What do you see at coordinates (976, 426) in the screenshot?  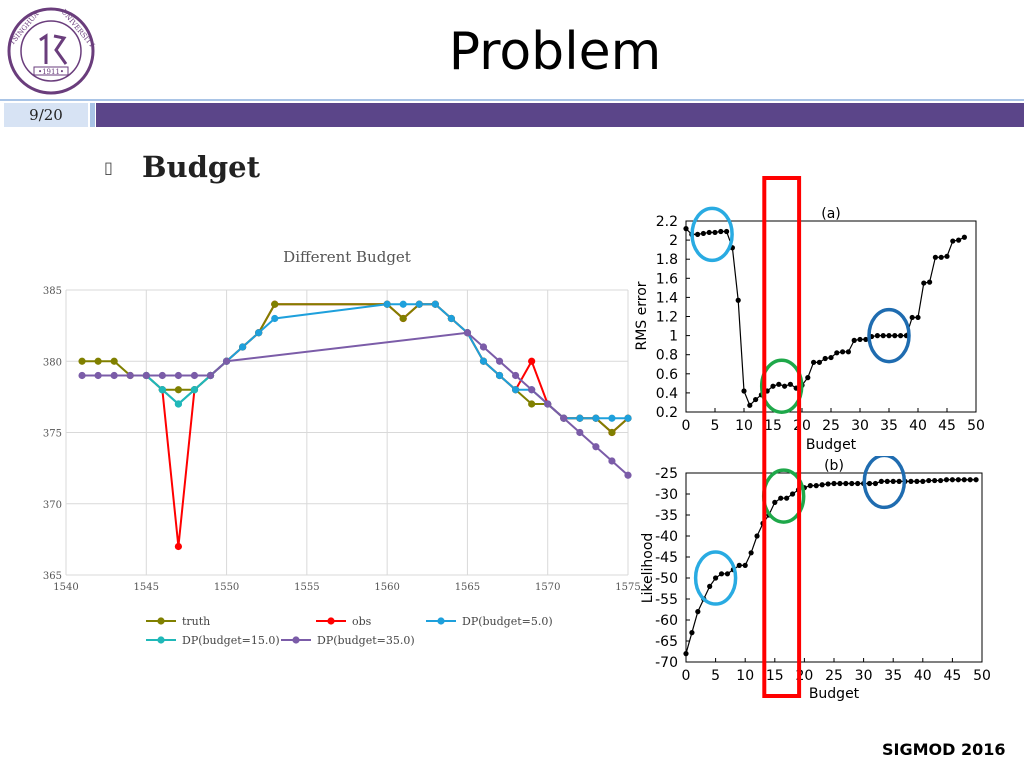 I see `x-tick-label: 50` at bounding box center [976, 426].